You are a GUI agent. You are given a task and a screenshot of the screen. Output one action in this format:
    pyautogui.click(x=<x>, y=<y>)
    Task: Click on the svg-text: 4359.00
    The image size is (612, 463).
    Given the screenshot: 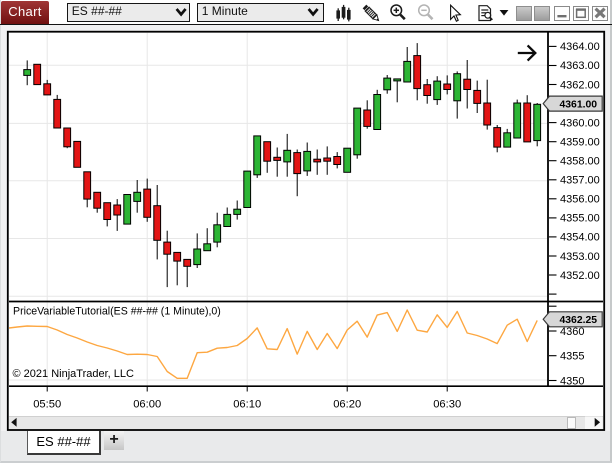 What is the action you would take?
    pyautogui.click(x=580, y=143)
    